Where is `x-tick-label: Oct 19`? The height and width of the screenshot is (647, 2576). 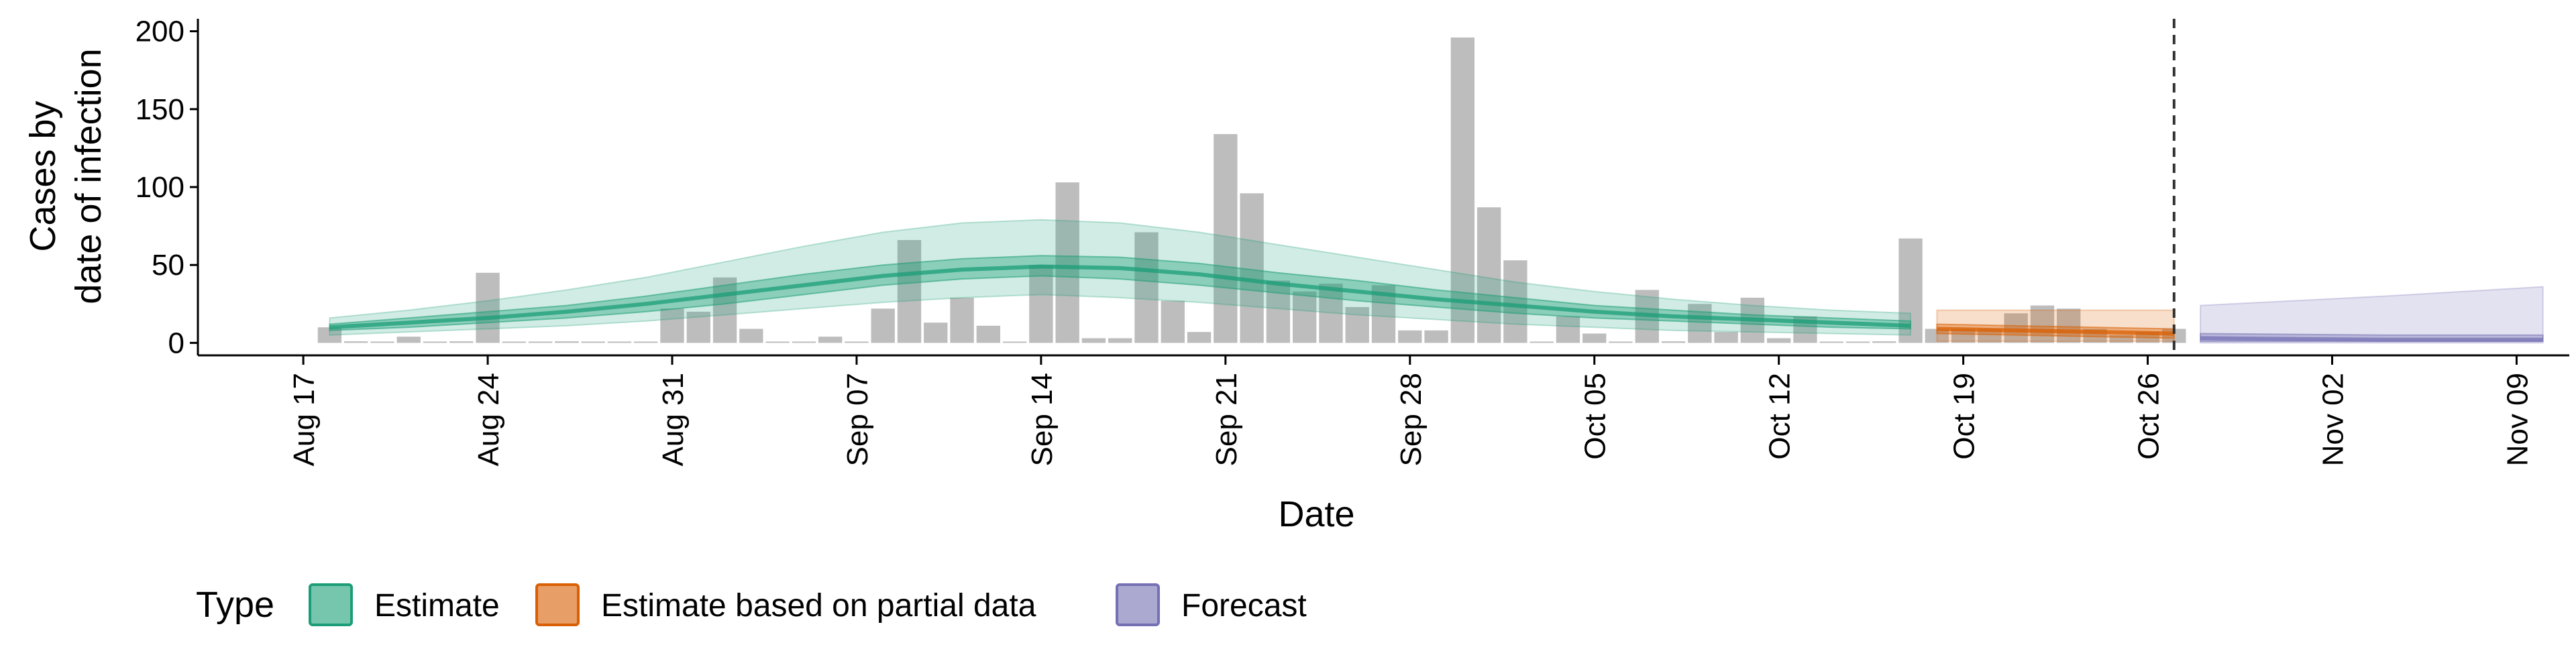
x-tick-label: Oct 19 is located at coordinates (1964, 417).